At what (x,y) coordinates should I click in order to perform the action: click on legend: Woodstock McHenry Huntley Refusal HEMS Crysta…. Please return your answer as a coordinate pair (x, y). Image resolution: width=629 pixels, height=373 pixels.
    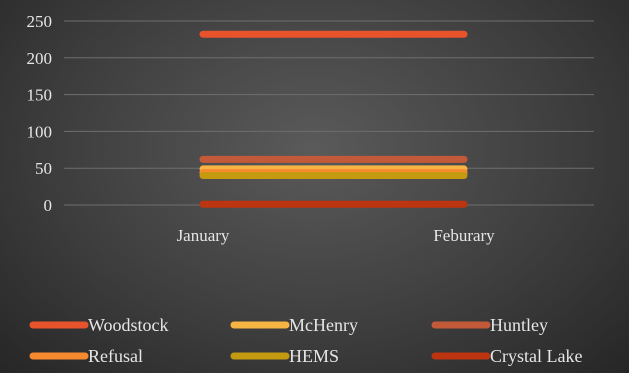
    Looking at the image, I should click on (305, 340).